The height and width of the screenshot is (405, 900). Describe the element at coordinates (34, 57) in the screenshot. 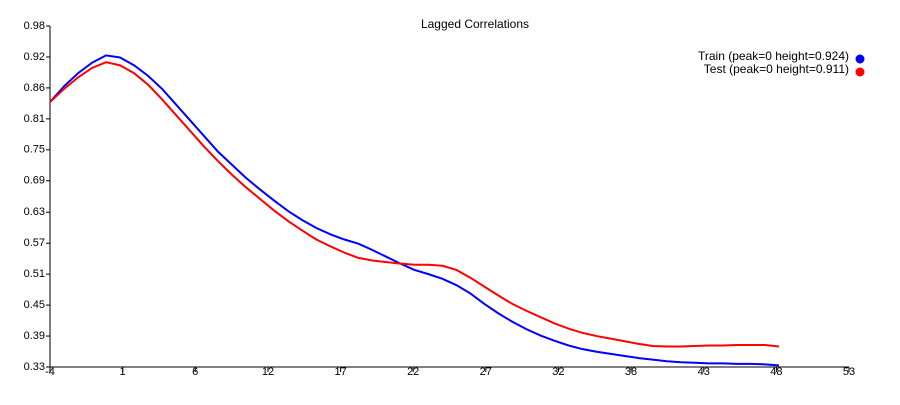

I see `y-tick-label: 0.92` at that location.